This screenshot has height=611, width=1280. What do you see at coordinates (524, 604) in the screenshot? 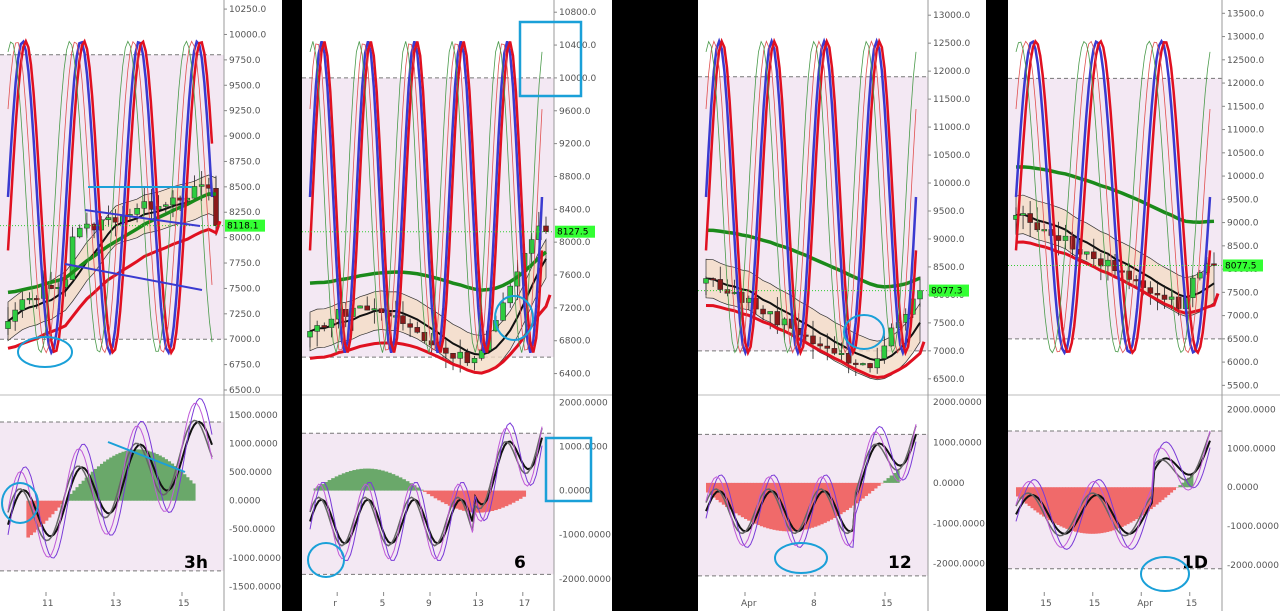
I see `x-tick-label: 17` at bounding box center [524, 604].